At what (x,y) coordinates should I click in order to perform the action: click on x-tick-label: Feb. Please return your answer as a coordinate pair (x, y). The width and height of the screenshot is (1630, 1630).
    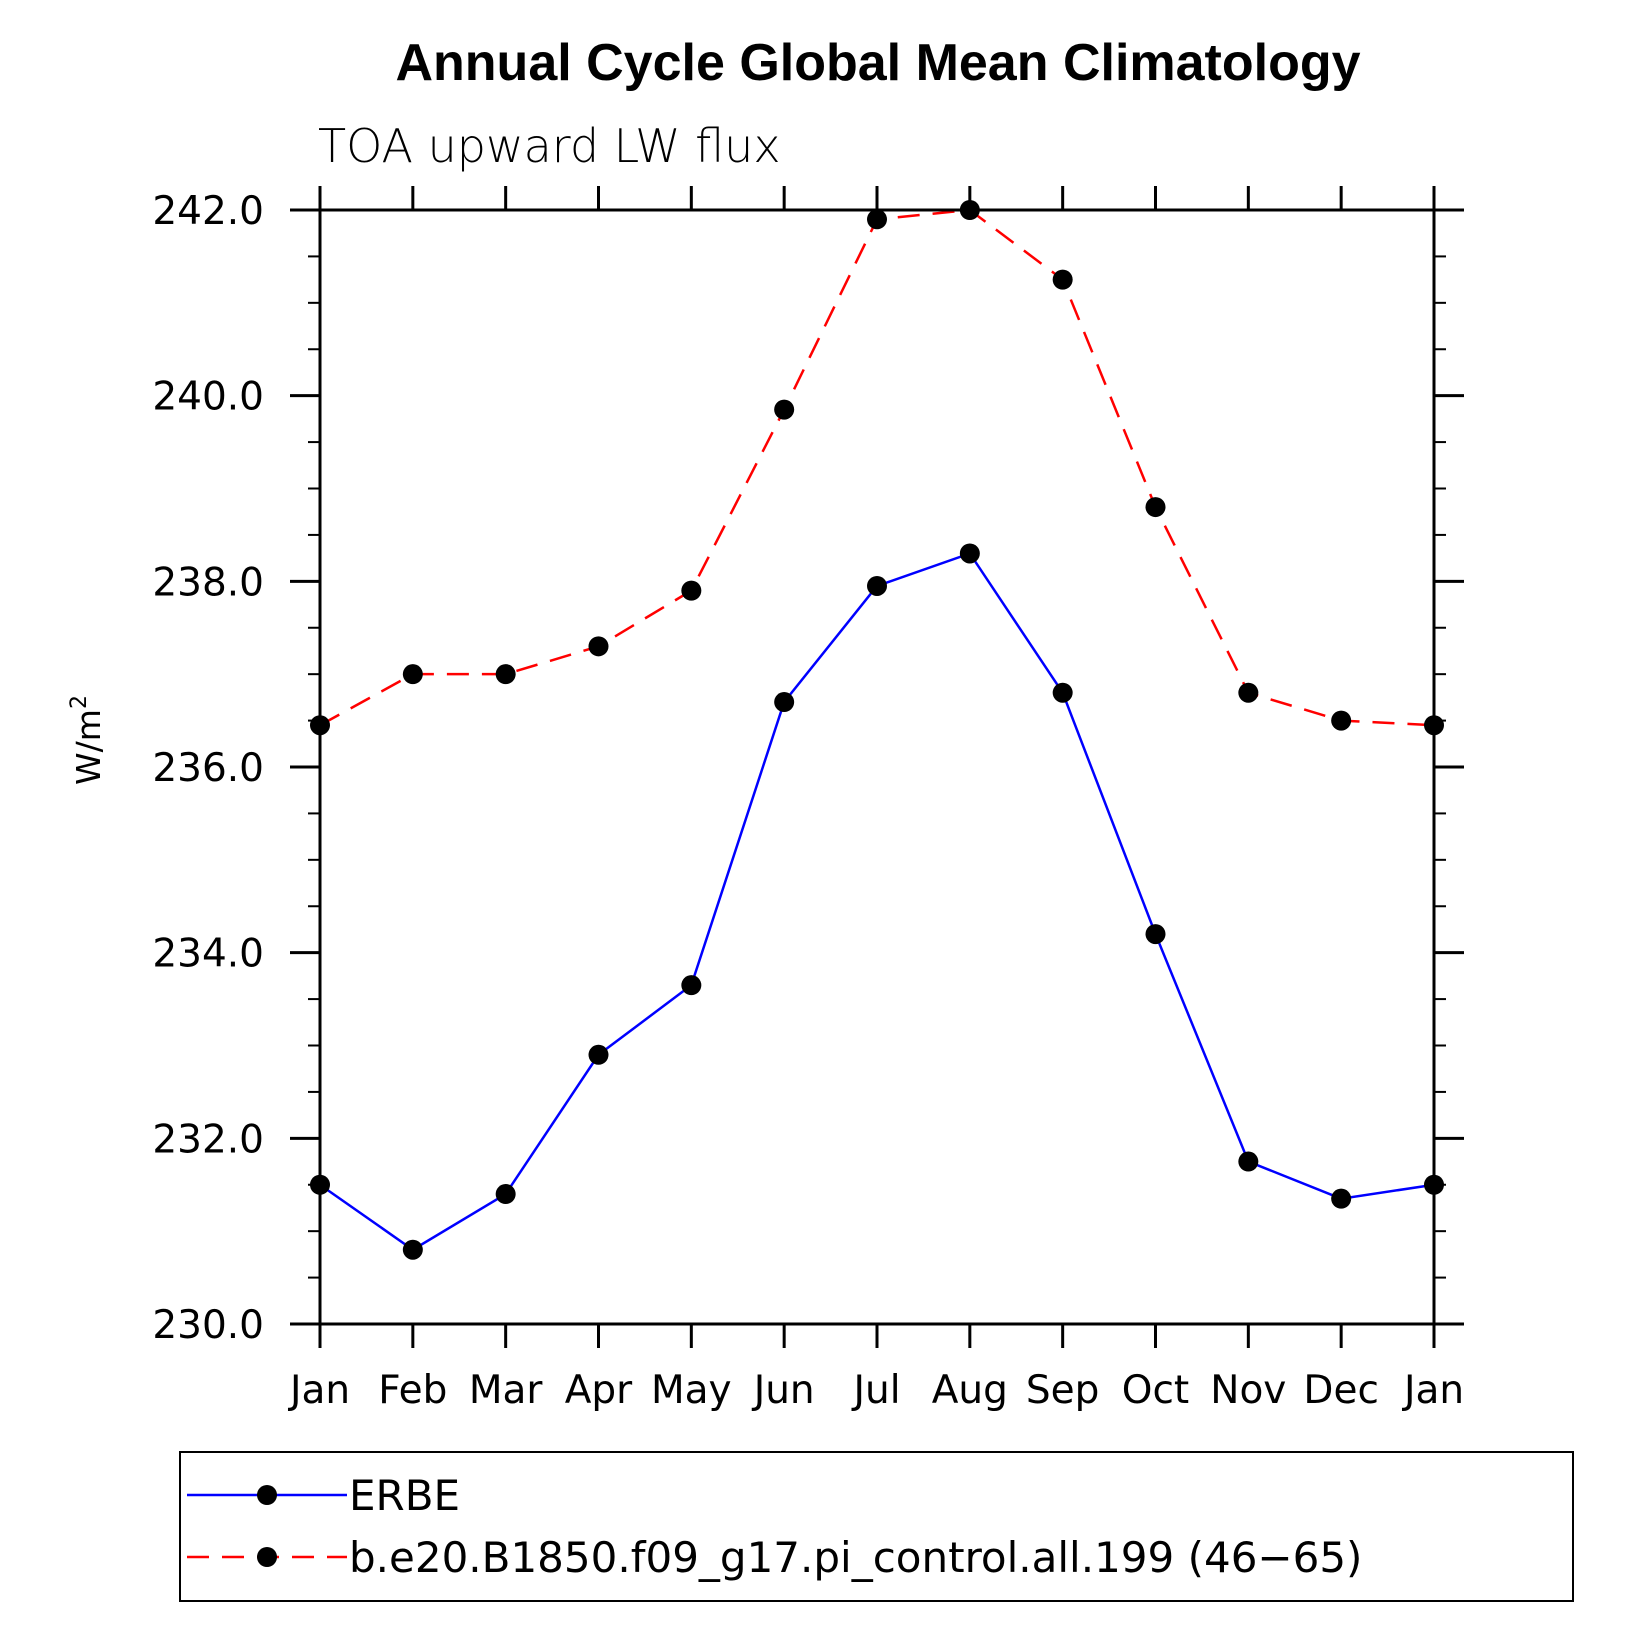
    Looking at the image, I should click on (412, 1390).